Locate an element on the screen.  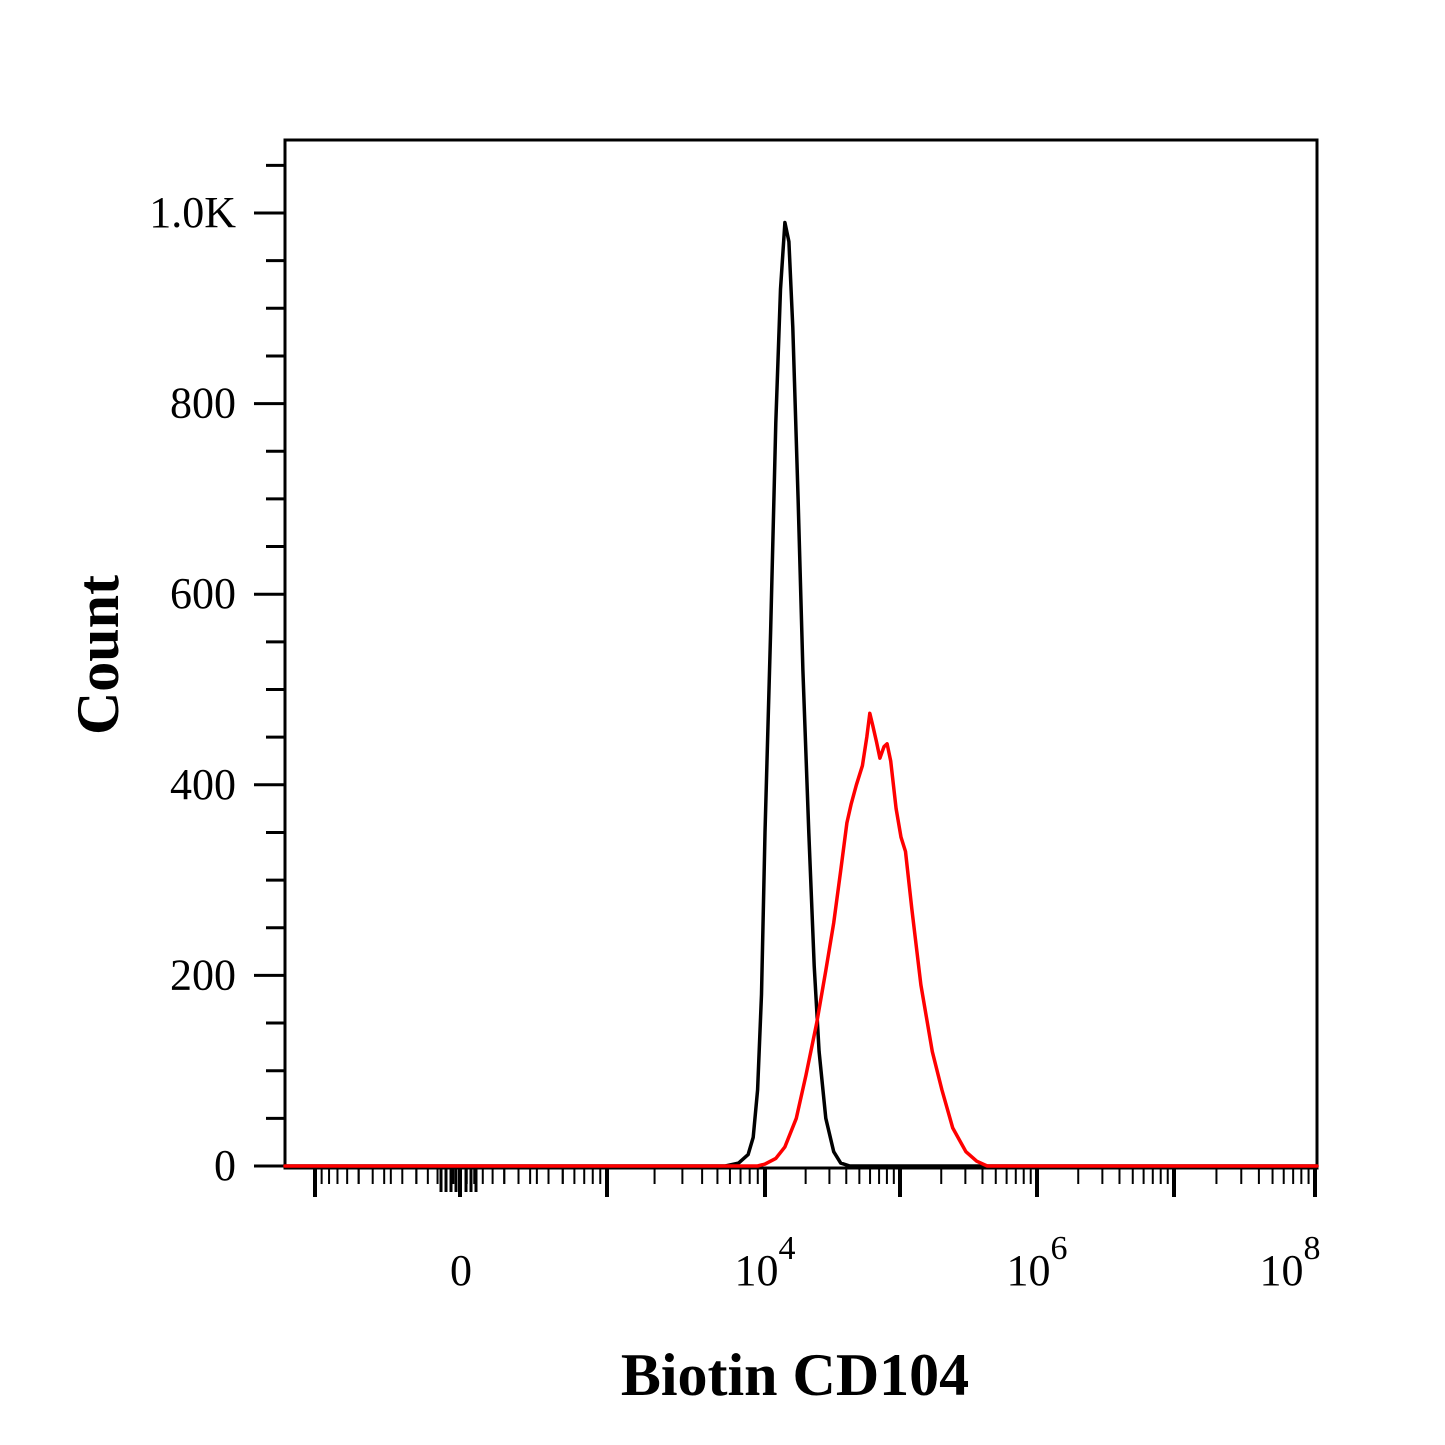
x-tick-base: 0 is located at coordinates (461, 1270).